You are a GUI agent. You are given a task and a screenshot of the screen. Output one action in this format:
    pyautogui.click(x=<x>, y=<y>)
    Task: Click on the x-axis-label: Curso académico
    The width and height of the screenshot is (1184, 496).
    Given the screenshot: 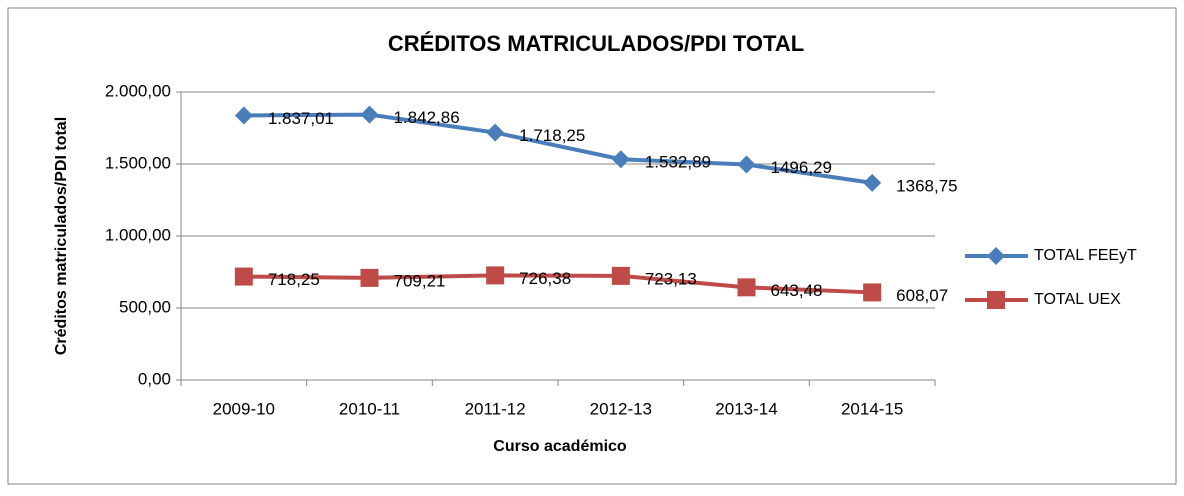 What is the action you would take?
    pyautogui.click(x=560, y=446)
    